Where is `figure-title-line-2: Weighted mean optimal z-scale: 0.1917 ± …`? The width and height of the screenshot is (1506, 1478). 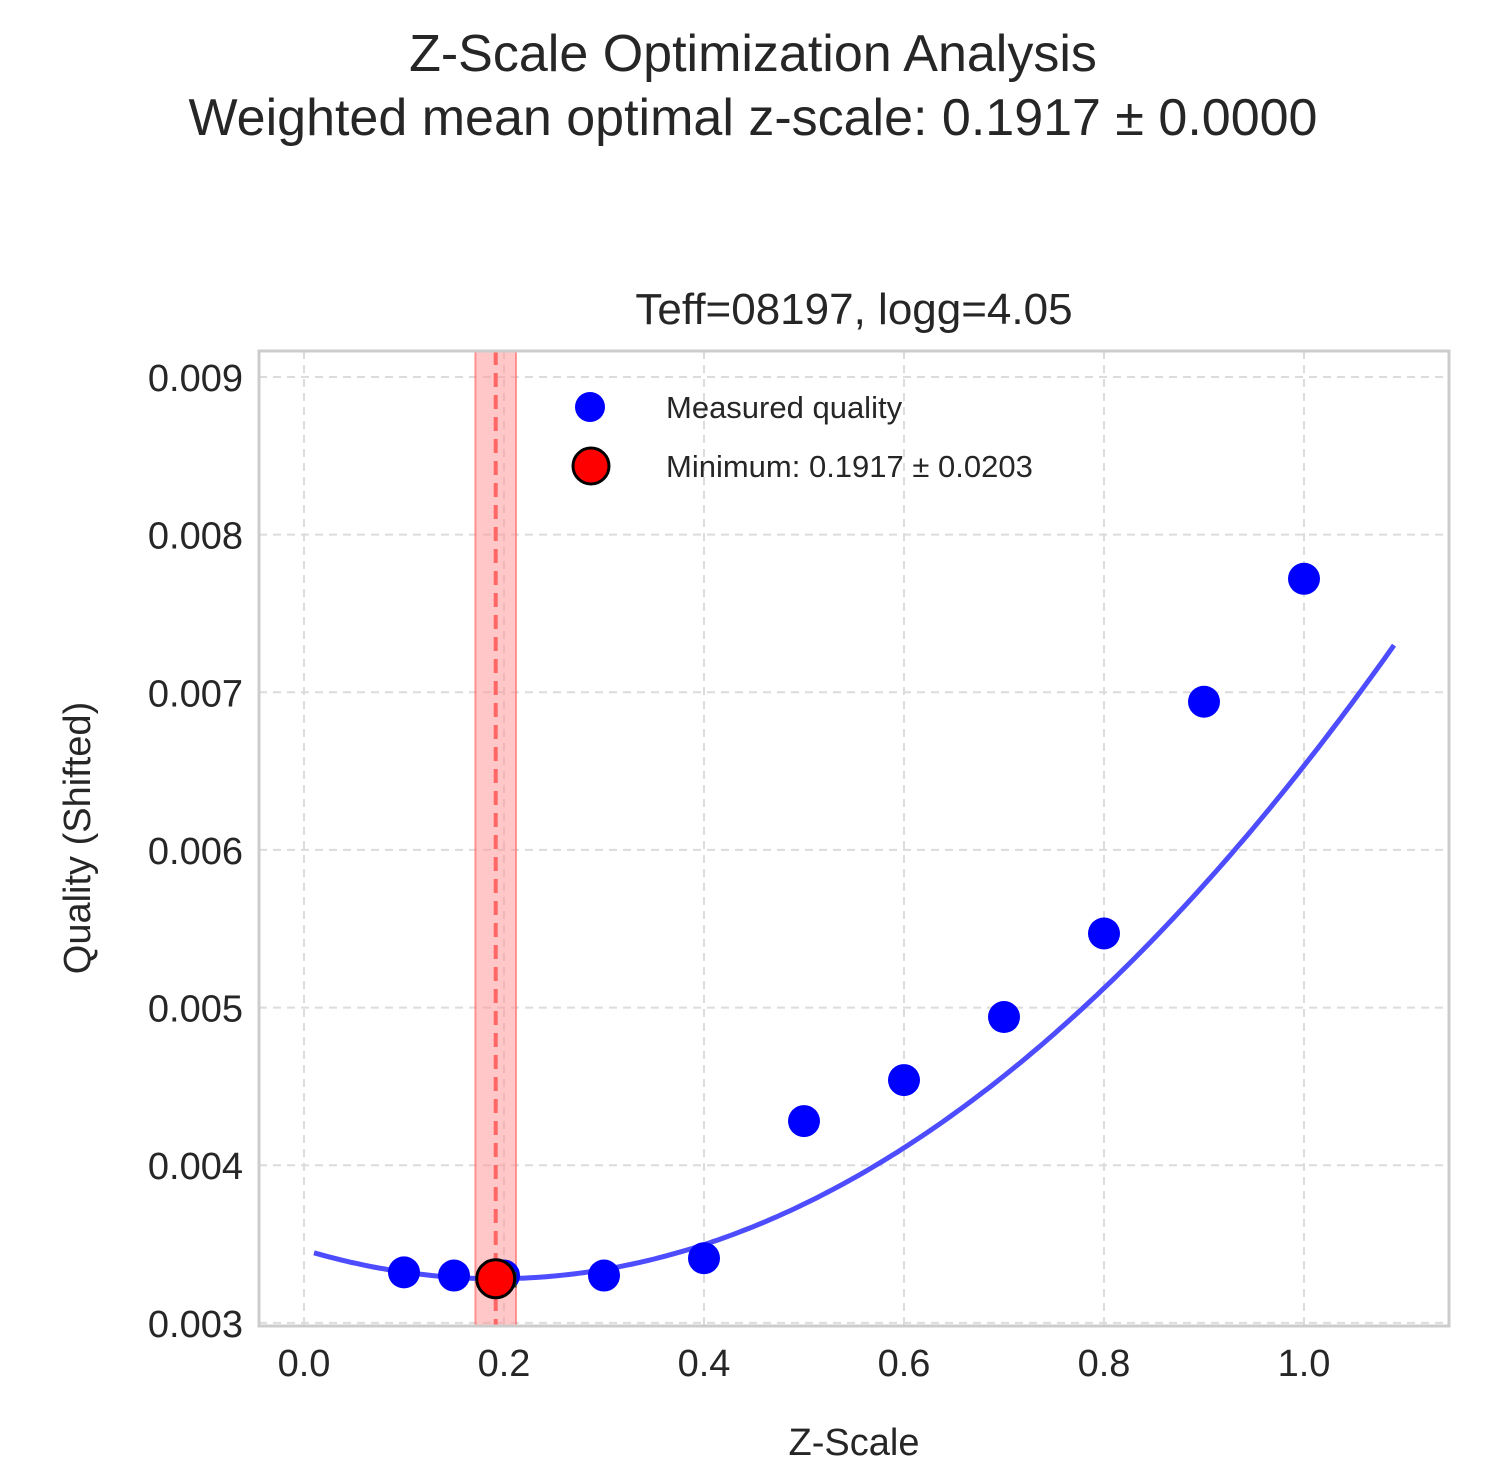
figure-title-line-2: Weighted mean optimal z-scale: 0.1917 ± … is located at coordinates (753, 118).